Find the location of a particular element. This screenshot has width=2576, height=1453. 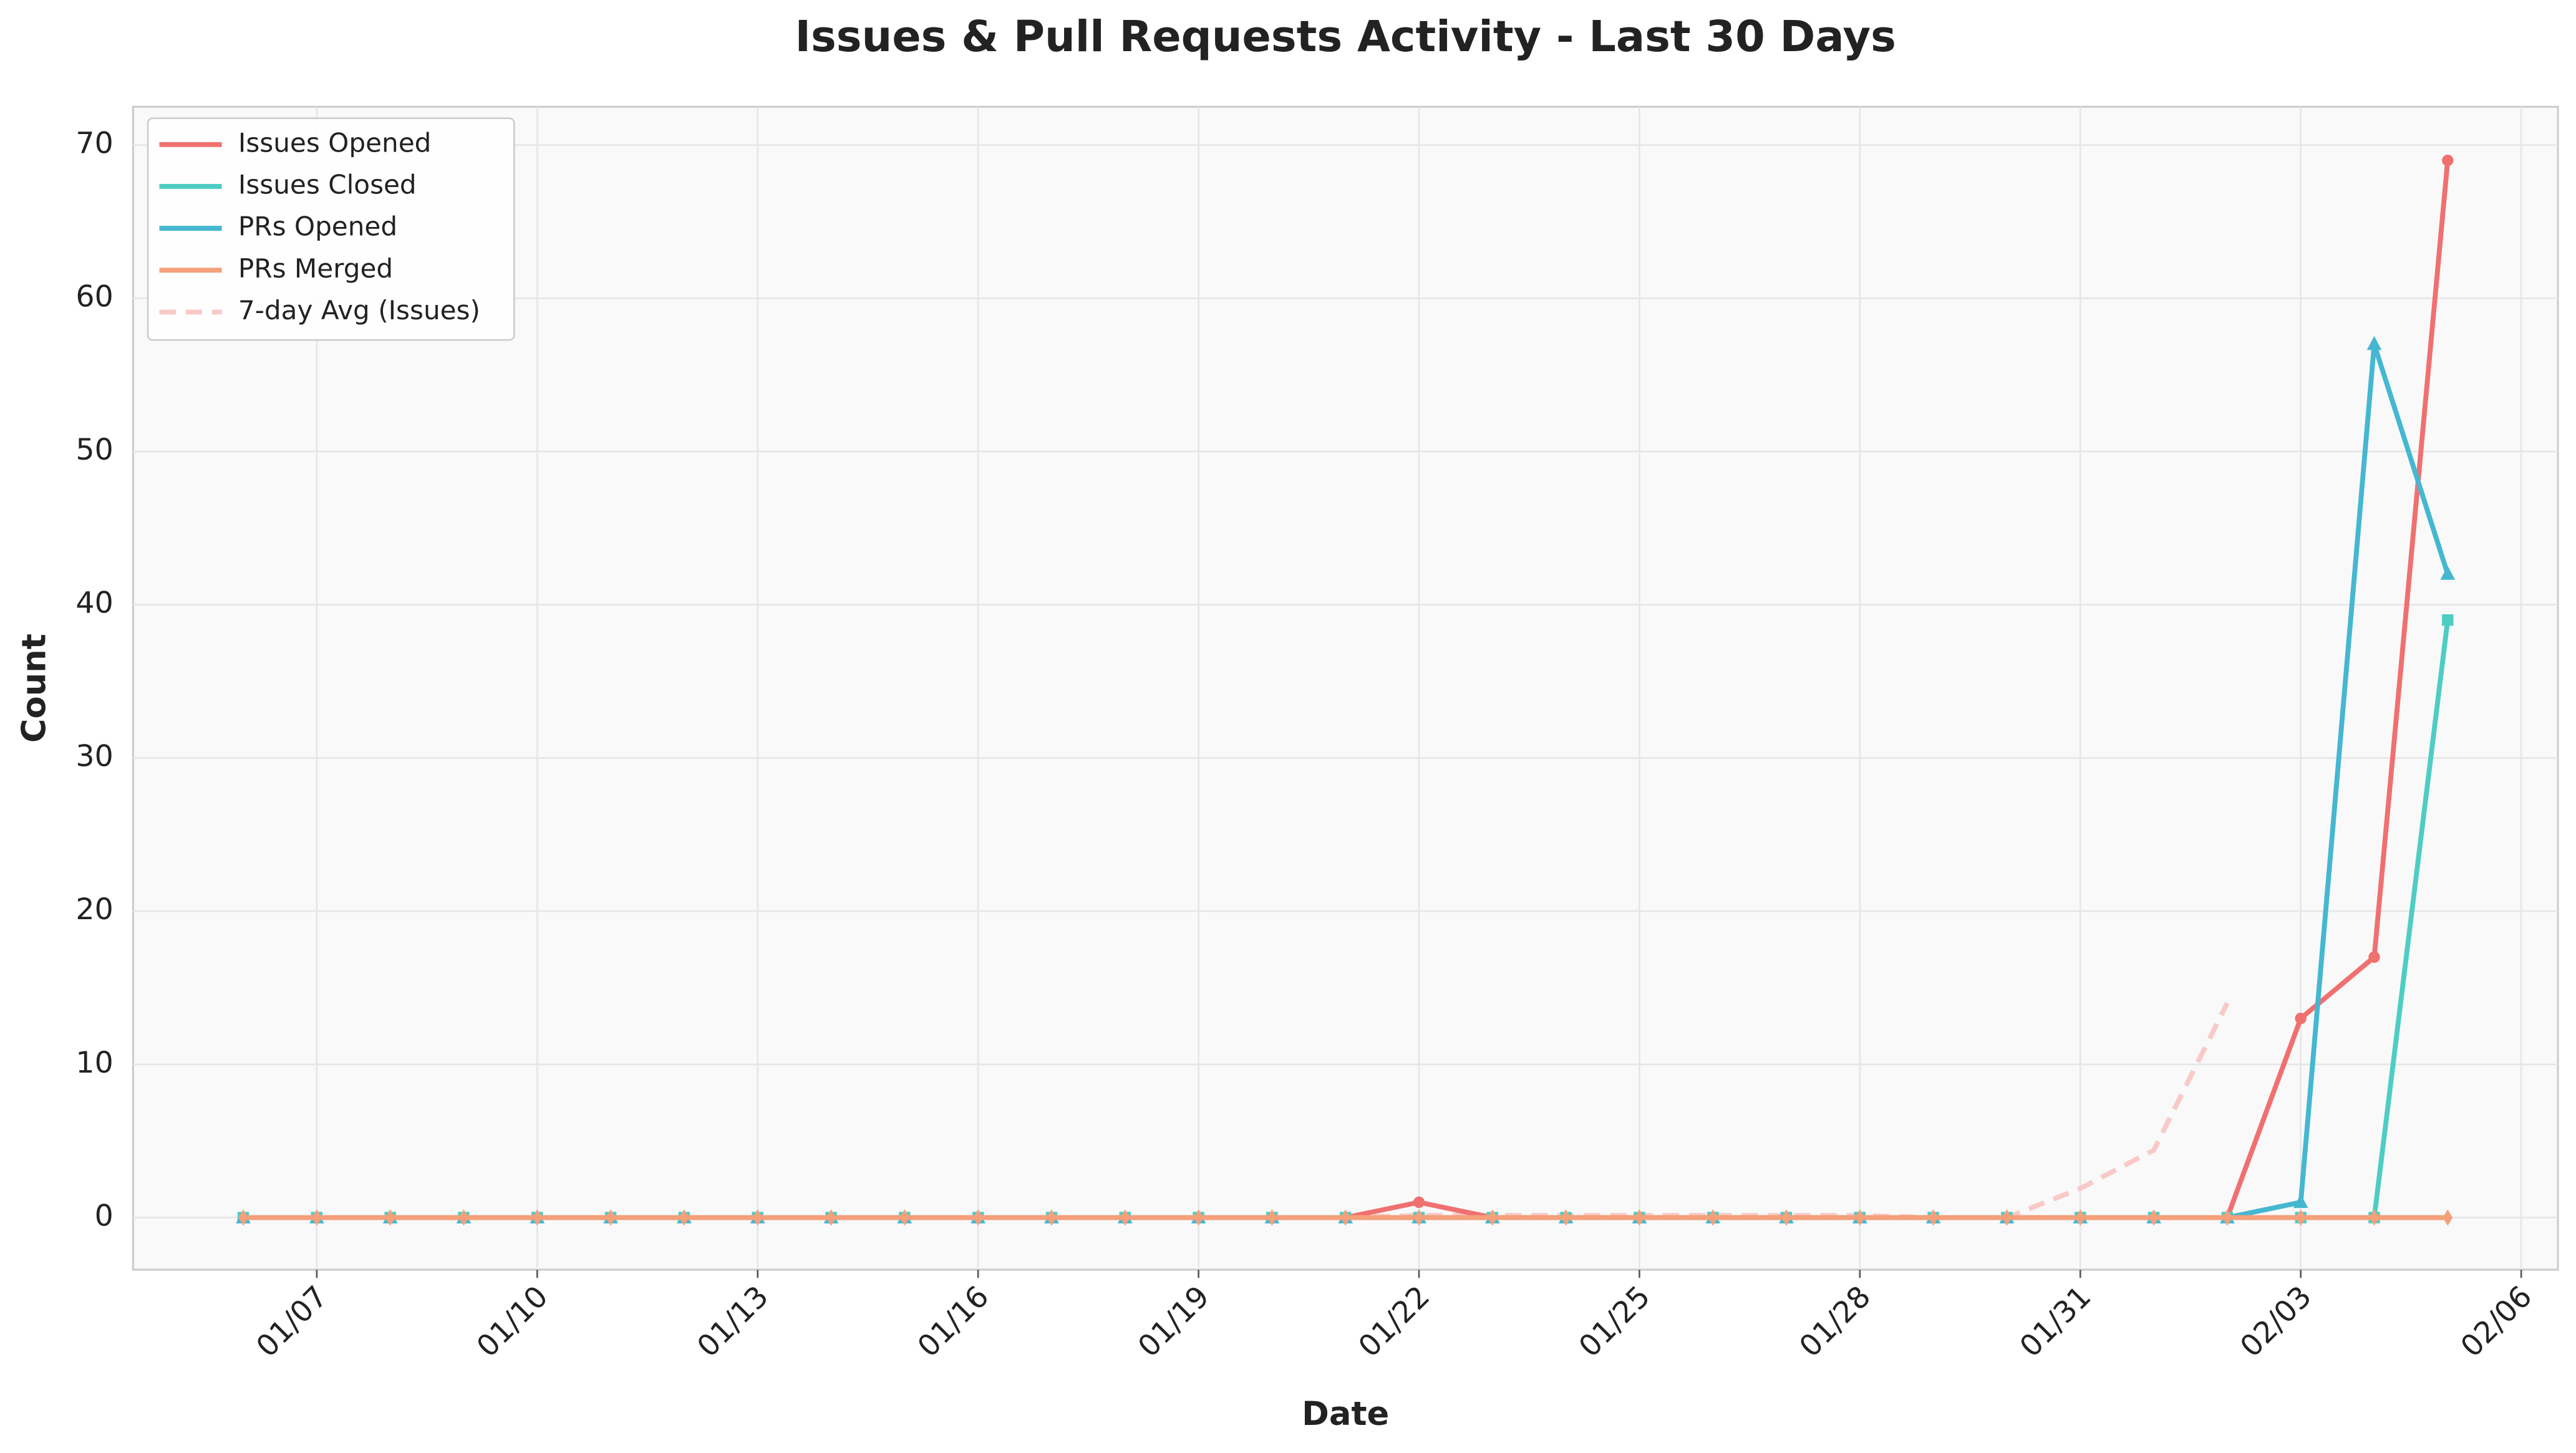

x-tick-label: 01/13 is located at coordinates (733, 1322).